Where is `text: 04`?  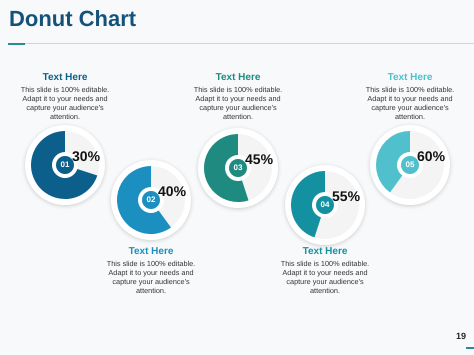 text: 04 is located at coordinates (325, 204).